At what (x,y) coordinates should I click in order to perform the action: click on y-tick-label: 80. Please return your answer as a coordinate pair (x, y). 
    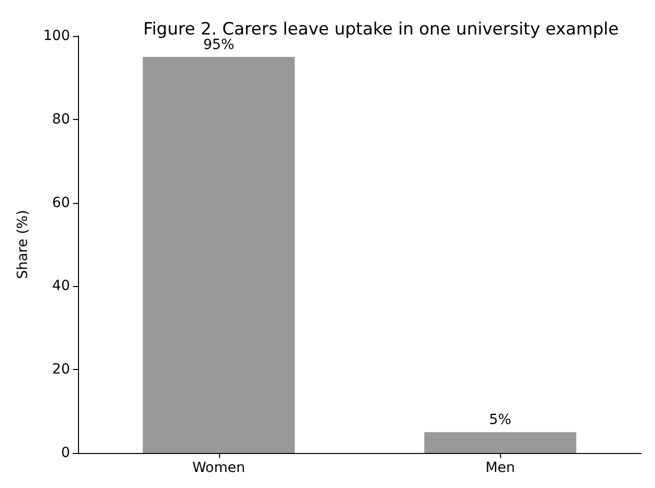
    Looking at the image, I should click on (61, 119).